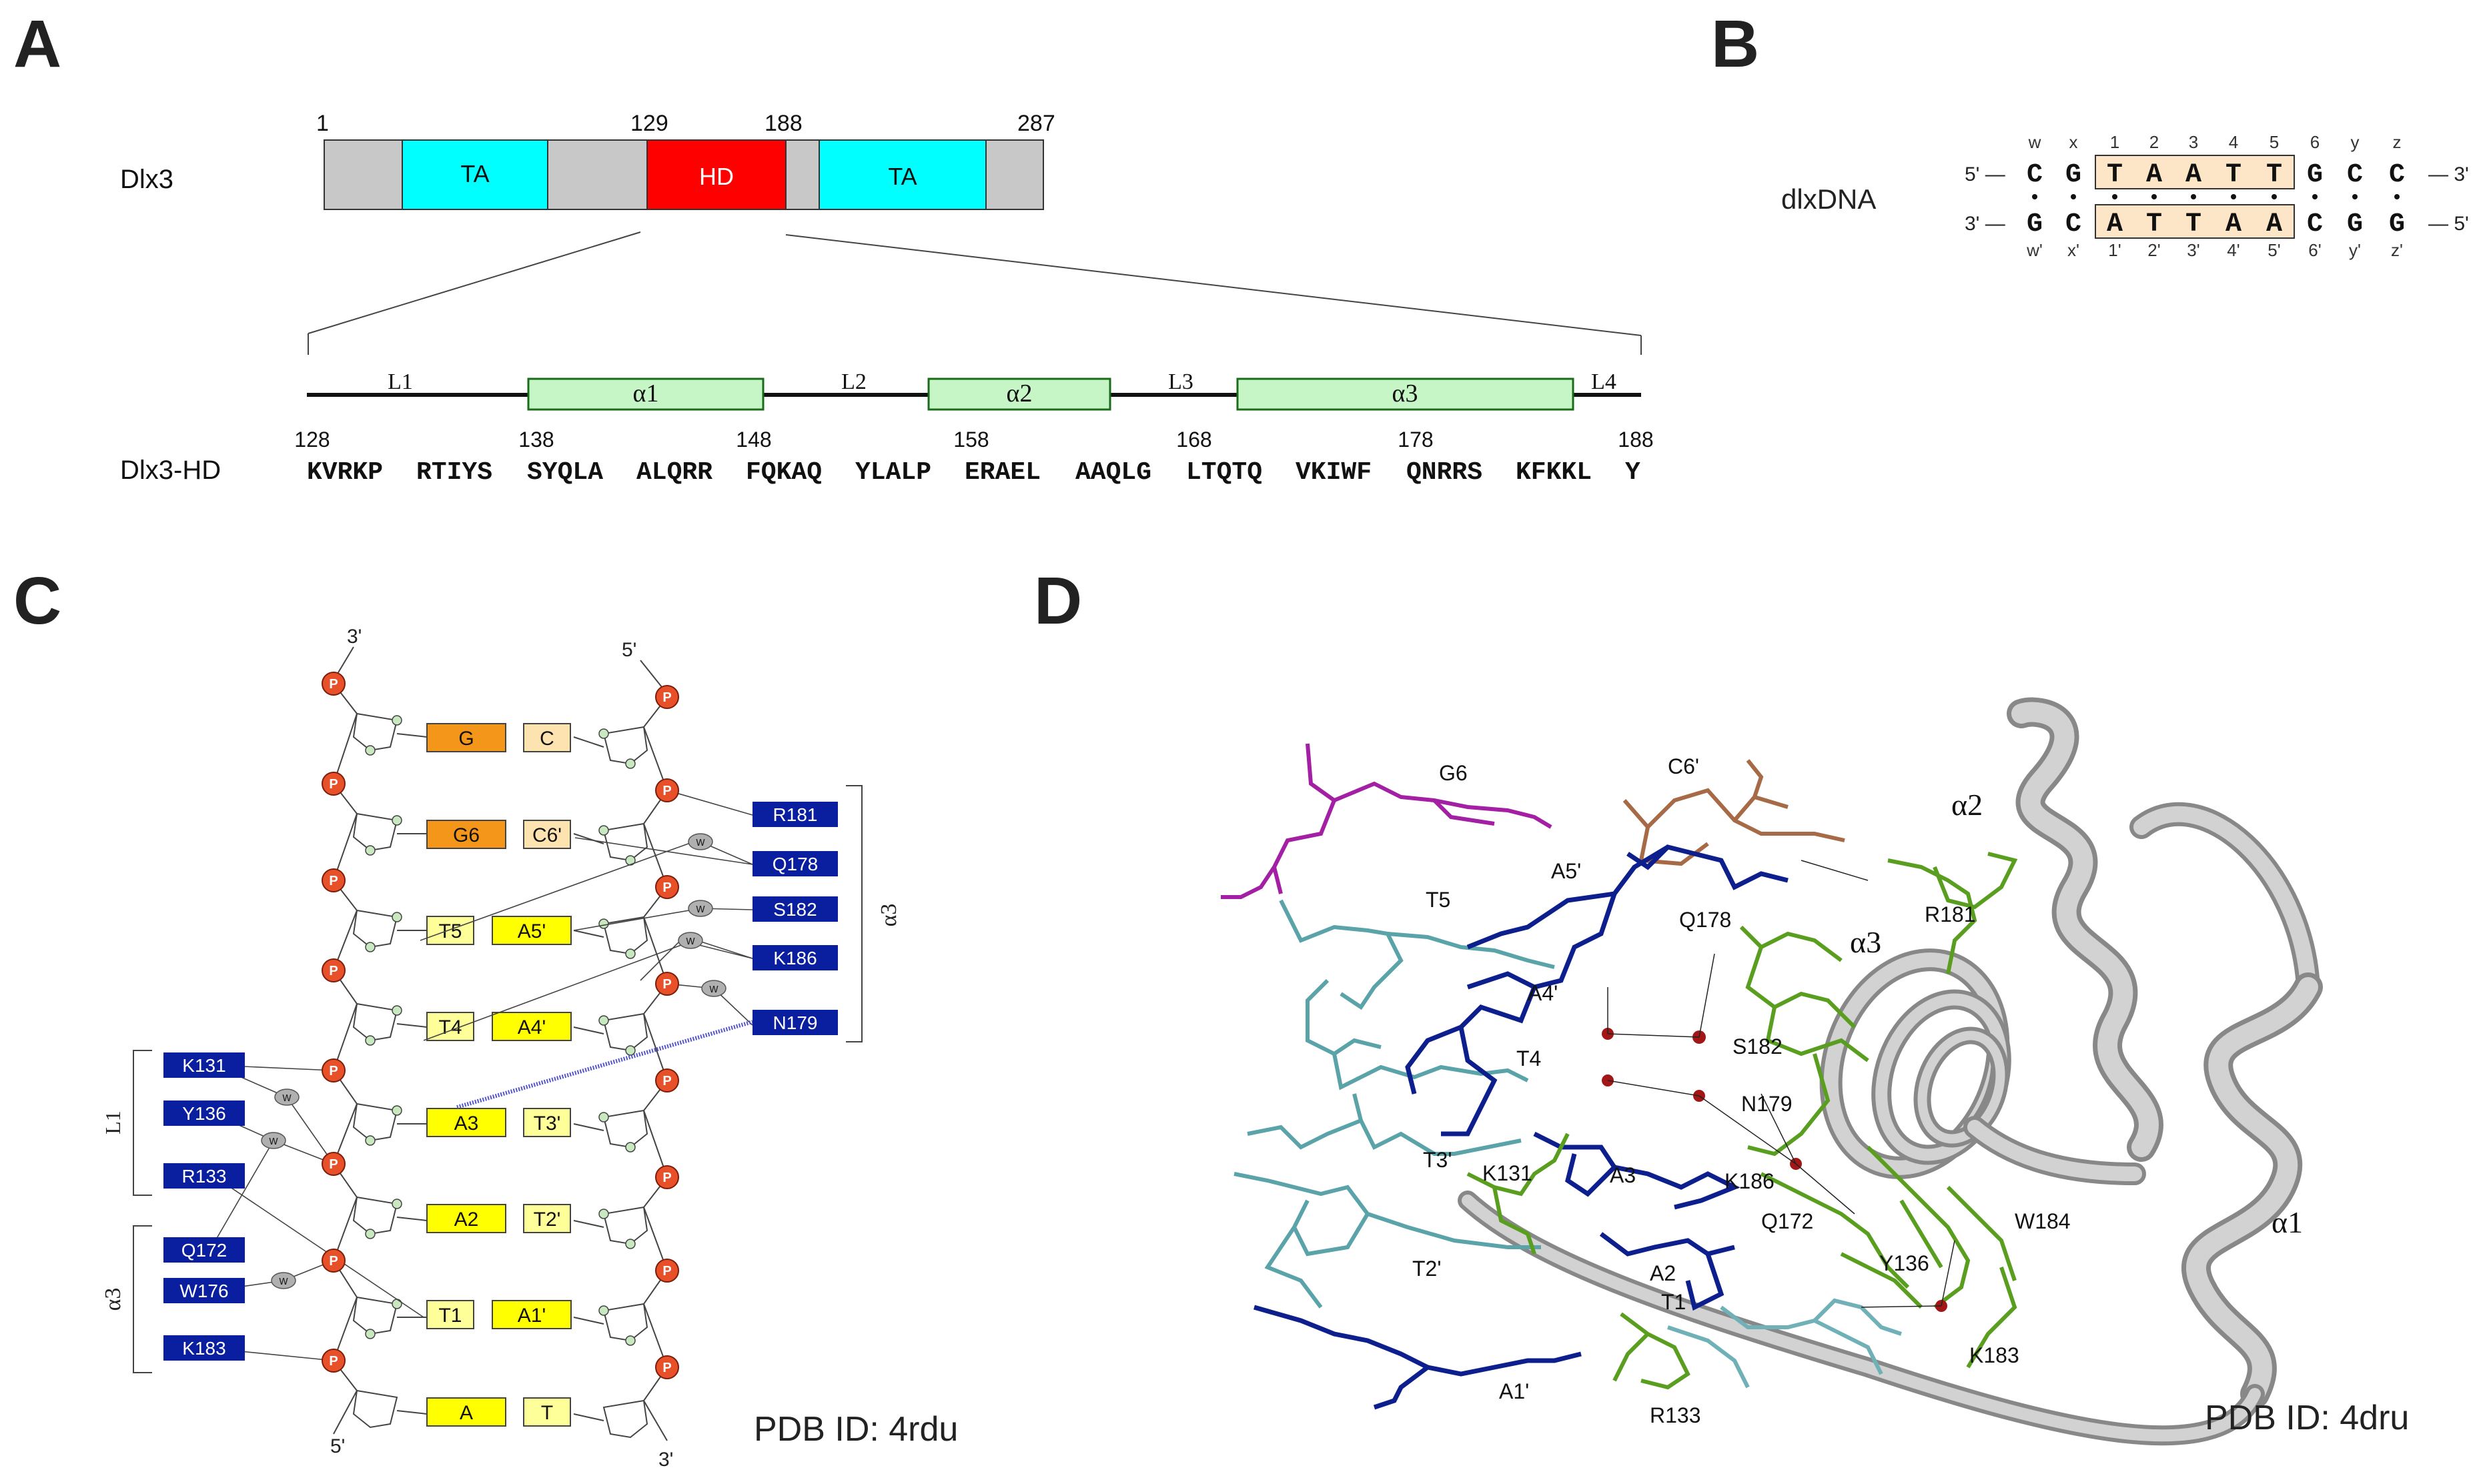 Image resolution: width=2487 pixels, height=1484 pixels. I want to click on water-labels: w w w w w w w, so click(494, 1061).